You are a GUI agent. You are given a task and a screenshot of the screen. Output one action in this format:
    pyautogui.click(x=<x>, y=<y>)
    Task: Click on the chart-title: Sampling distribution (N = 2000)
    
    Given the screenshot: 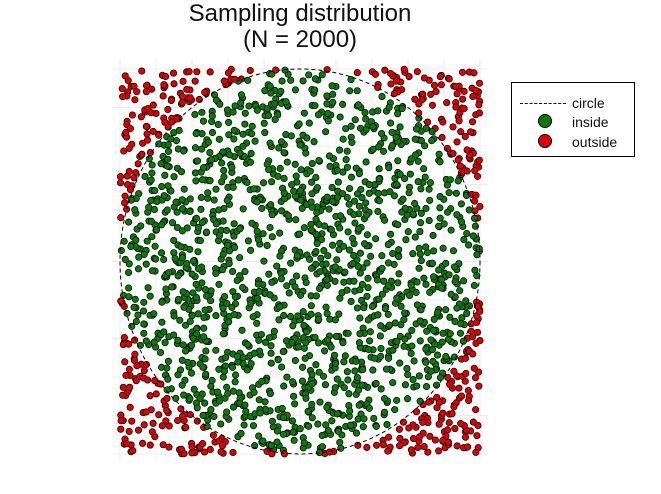 What is the action you would take?
    pyautogui.click(x=300, y=27)
    